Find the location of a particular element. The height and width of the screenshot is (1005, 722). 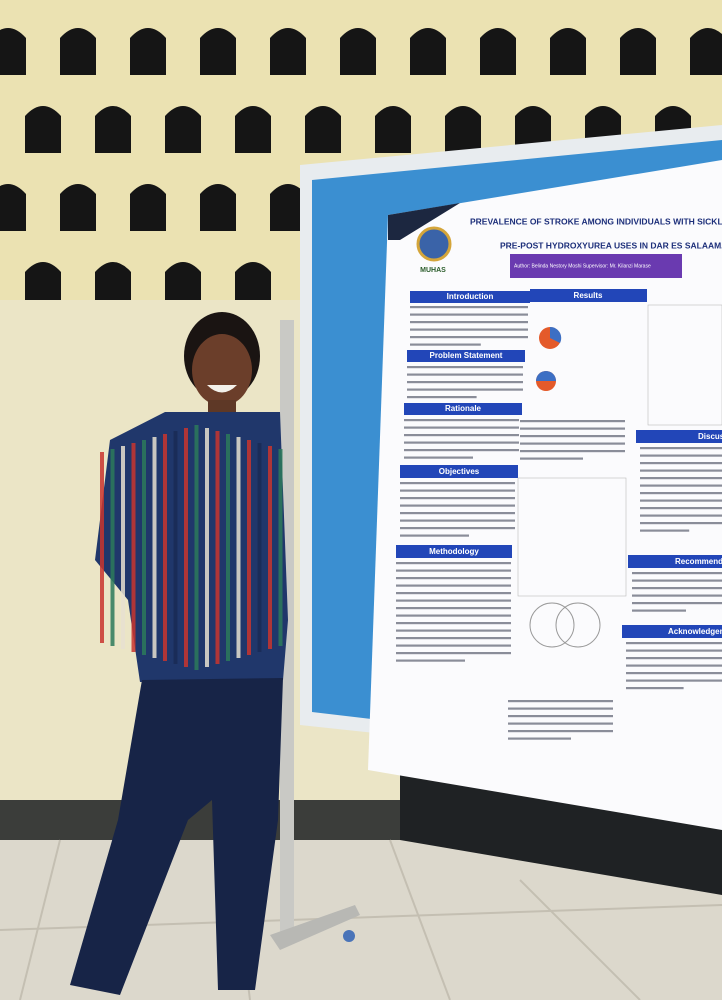

section-header: Problem Statement is located at coordinates (466, 355).